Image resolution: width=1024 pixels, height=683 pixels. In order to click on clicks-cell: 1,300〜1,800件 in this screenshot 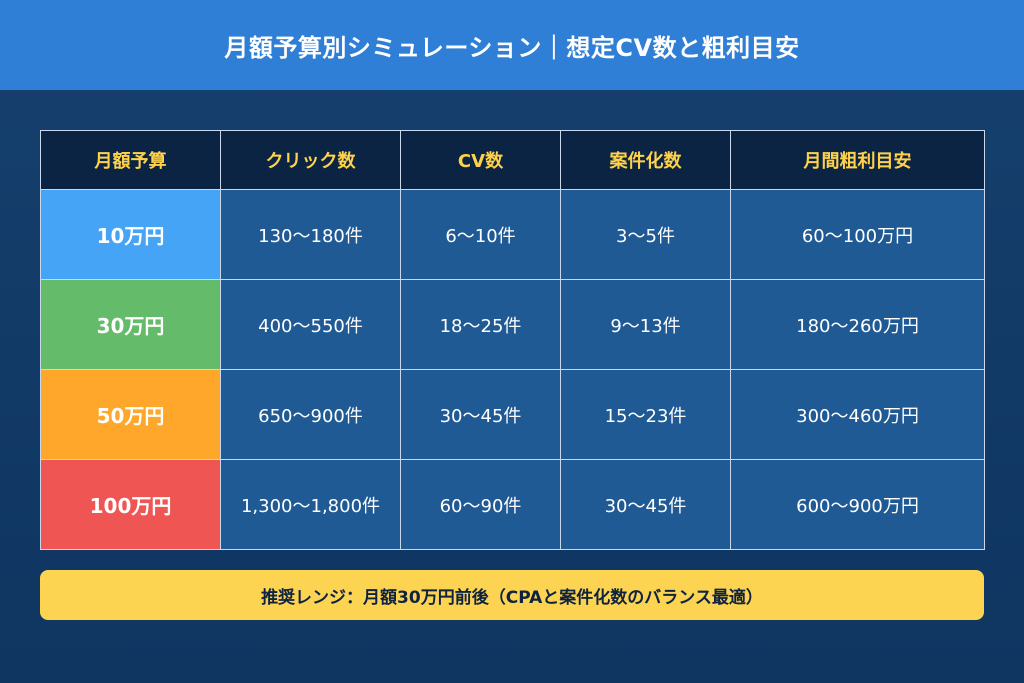, I will do `click(310, 504)`.